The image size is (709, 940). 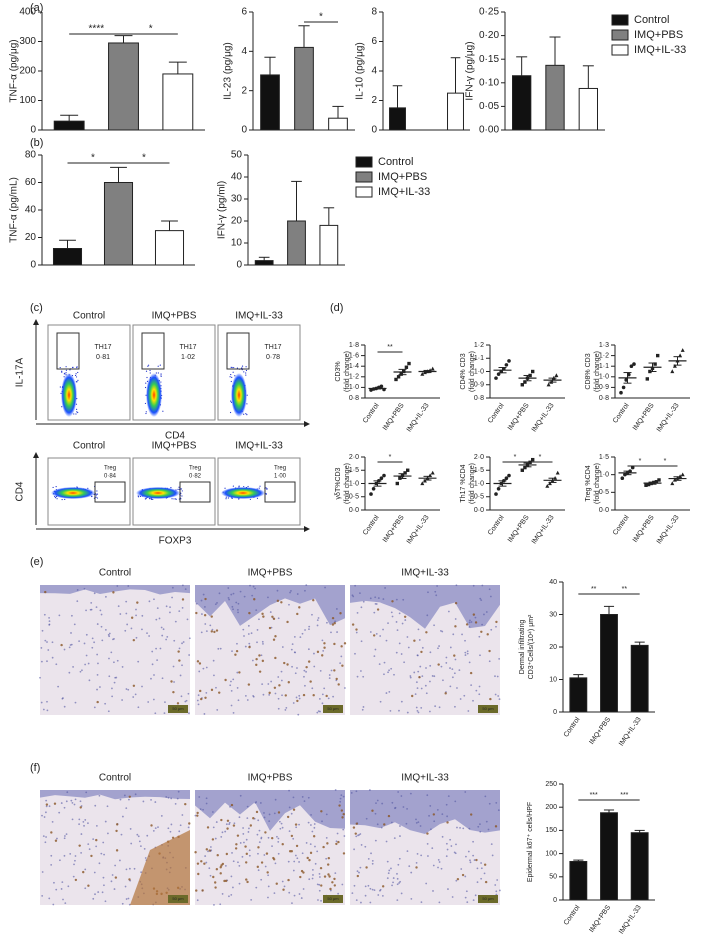 What do you see at coordinates (604, 475) in the screenshot?
I see `y-tick-label: 1·0` at bounding box center [604, 475].